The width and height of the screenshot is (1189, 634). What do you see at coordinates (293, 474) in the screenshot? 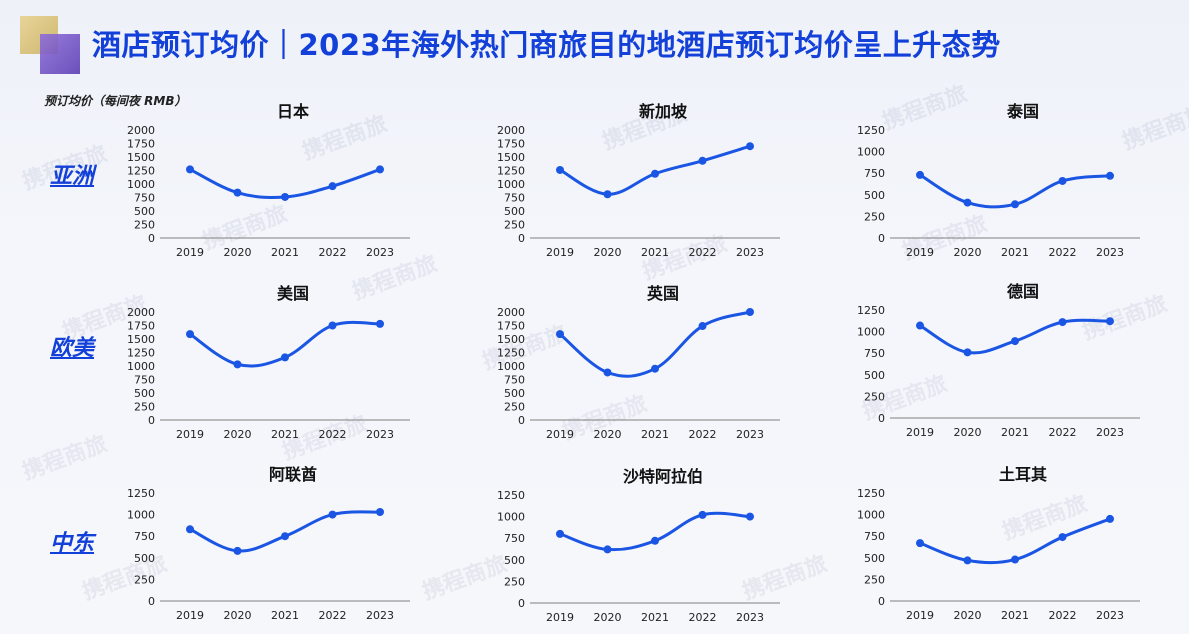
I see `chart-title: 阿联酋` at bounding box center [293, 474].